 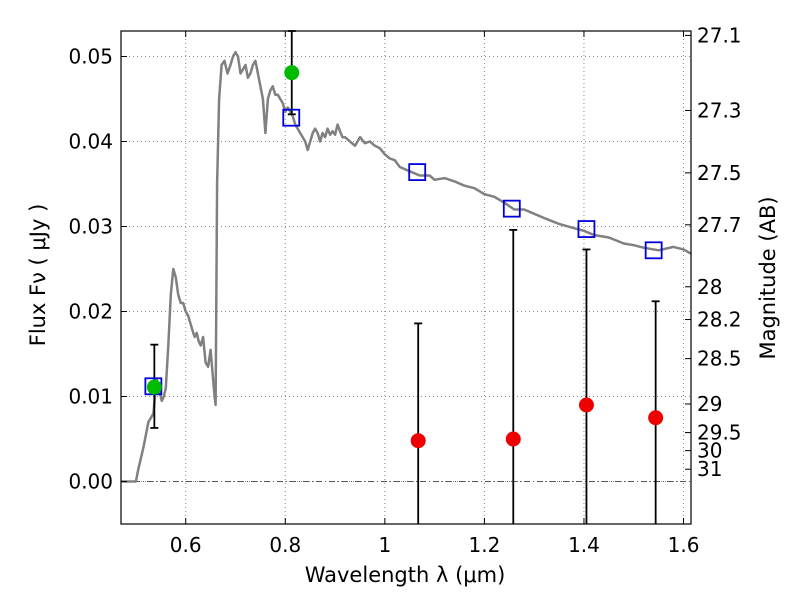 I want to click on mag-tick-label: 27.3, so click(x=719, y=110).